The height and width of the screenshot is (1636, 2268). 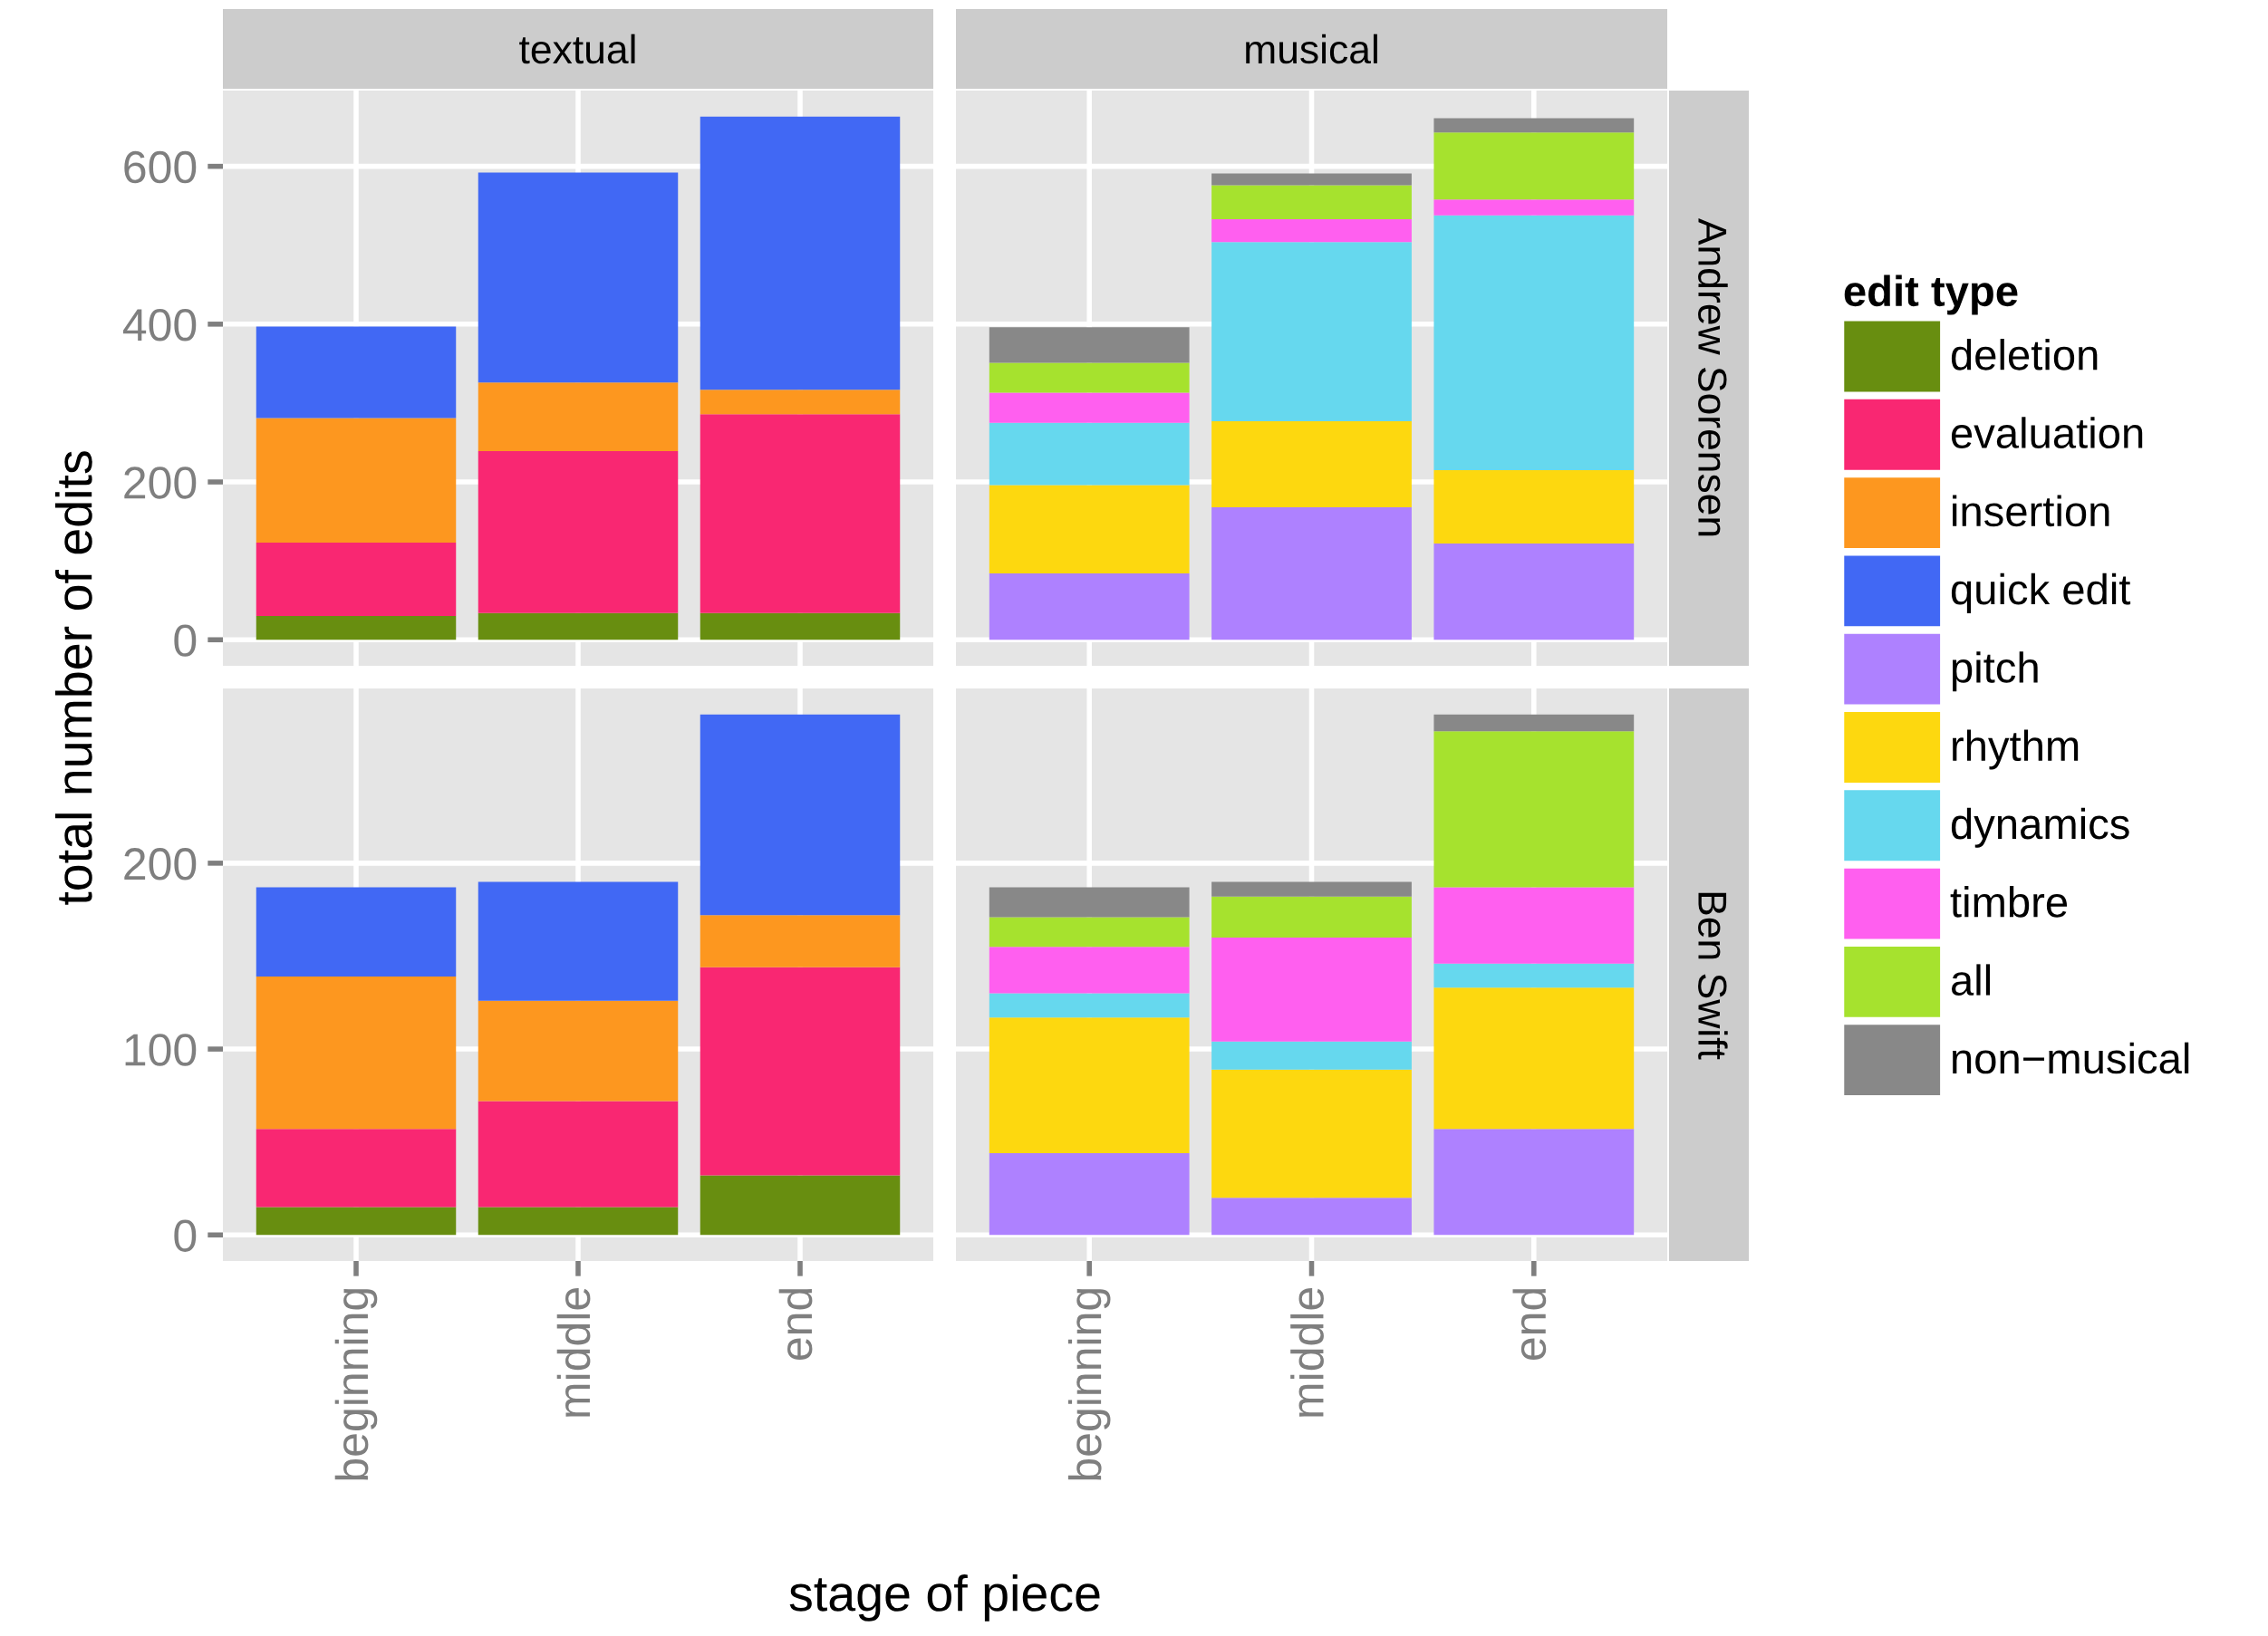 What do you see at coordinates (1311, 49) in the screenshot?
I see `chart-title: musical` at bounding box center [1311, 49].